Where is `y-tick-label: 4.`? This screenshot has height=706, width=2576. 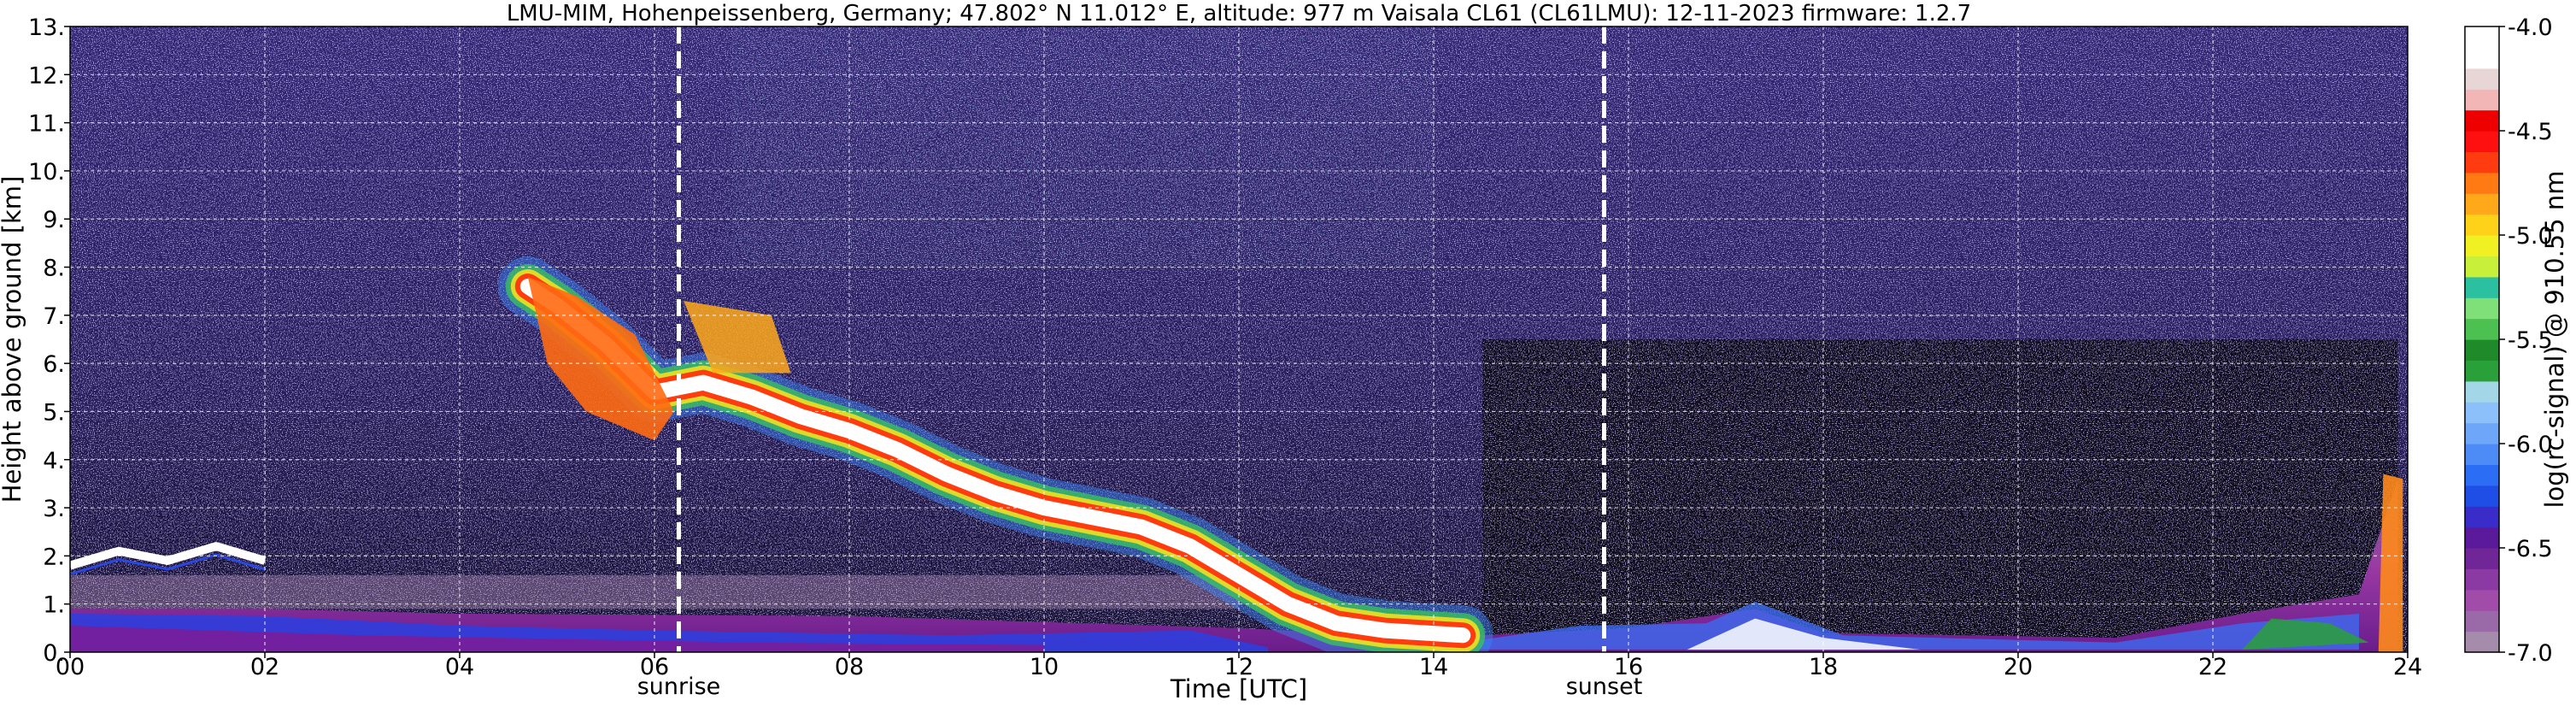
y-tick-label: 4. is located at coordinates (54, 461).